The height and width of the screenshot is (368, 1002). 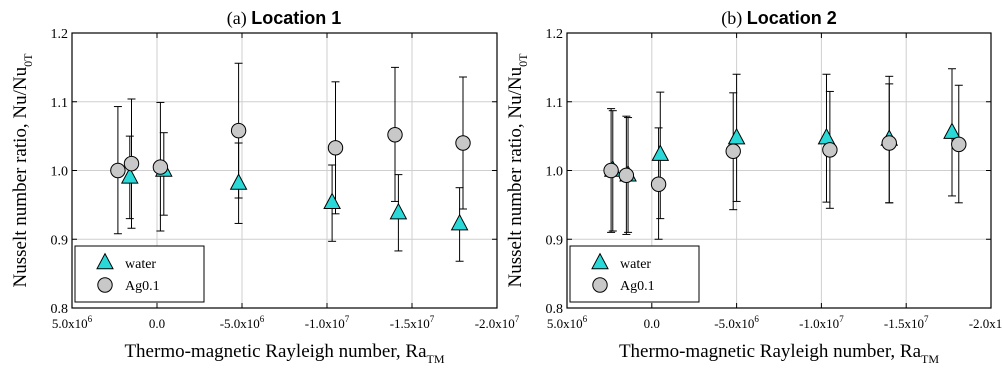 I want to click on chart-title: (b) Location 2, so click(x=779, y=18).